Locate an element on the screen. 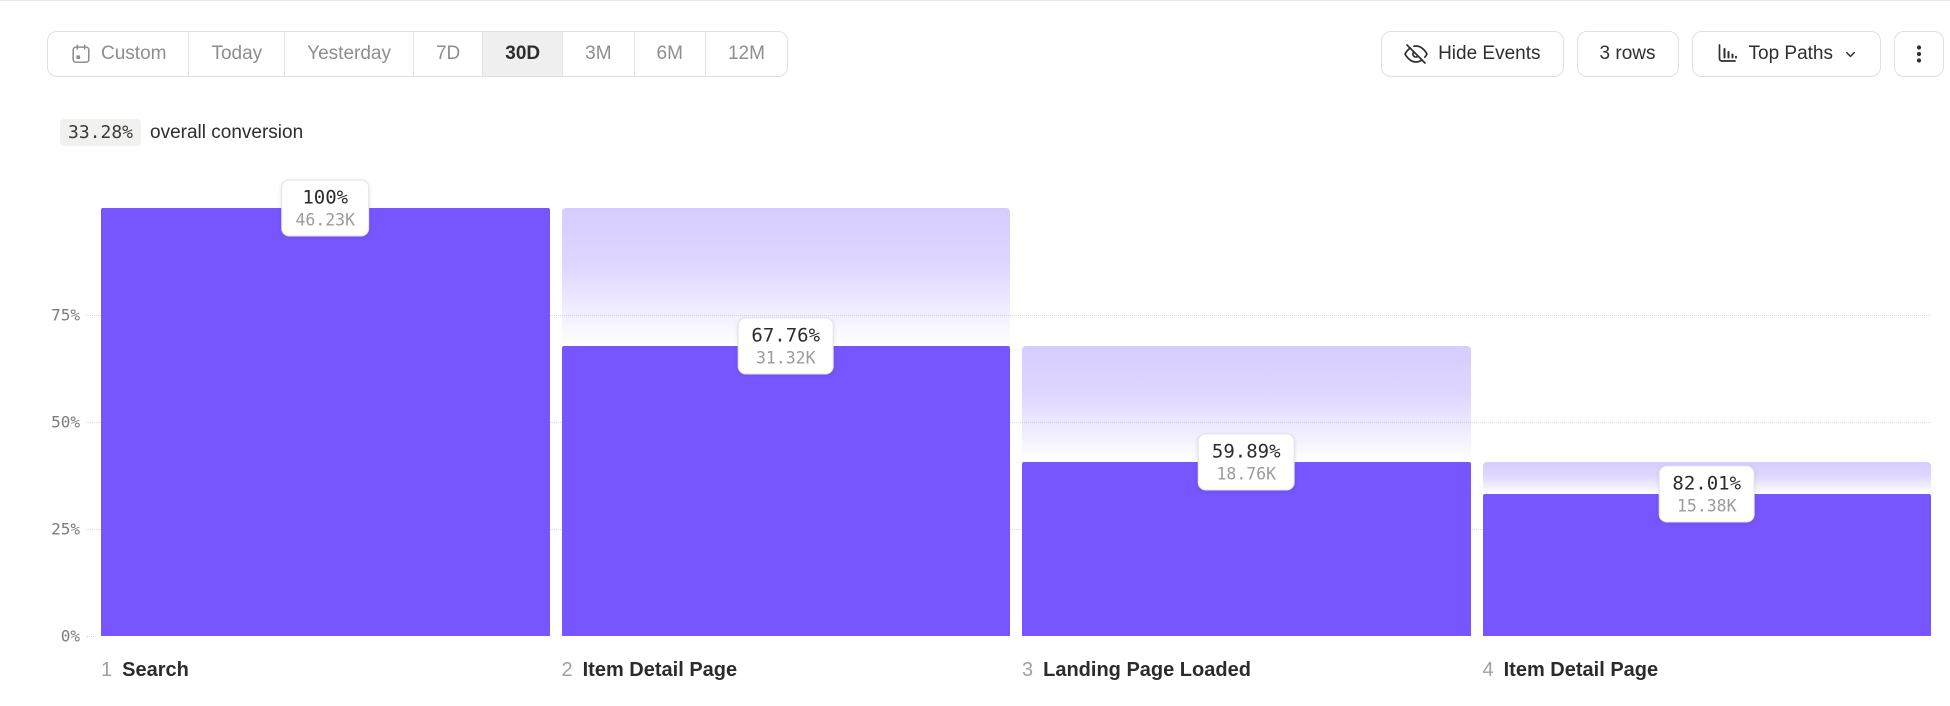 The width and height of the screenshot is (1950, 706). step-number: 4 is located at coordinates (1488, 670).